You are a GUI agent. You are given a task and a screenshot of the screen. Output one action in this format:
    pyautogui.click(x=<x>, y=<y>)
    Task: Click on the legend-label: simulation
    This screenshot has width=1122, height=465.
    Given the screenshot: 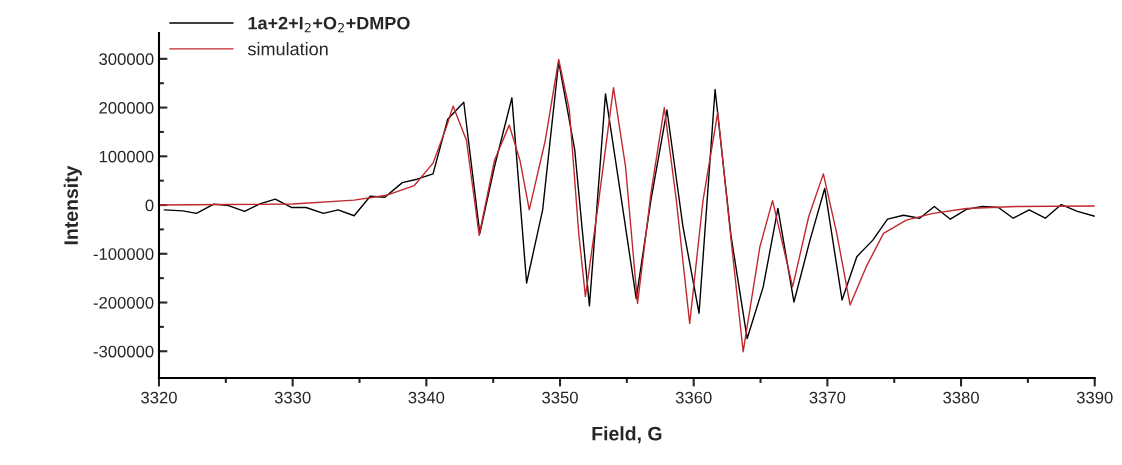 What is the action you would take?
    pyautogui.click(x=287, y=49)
    